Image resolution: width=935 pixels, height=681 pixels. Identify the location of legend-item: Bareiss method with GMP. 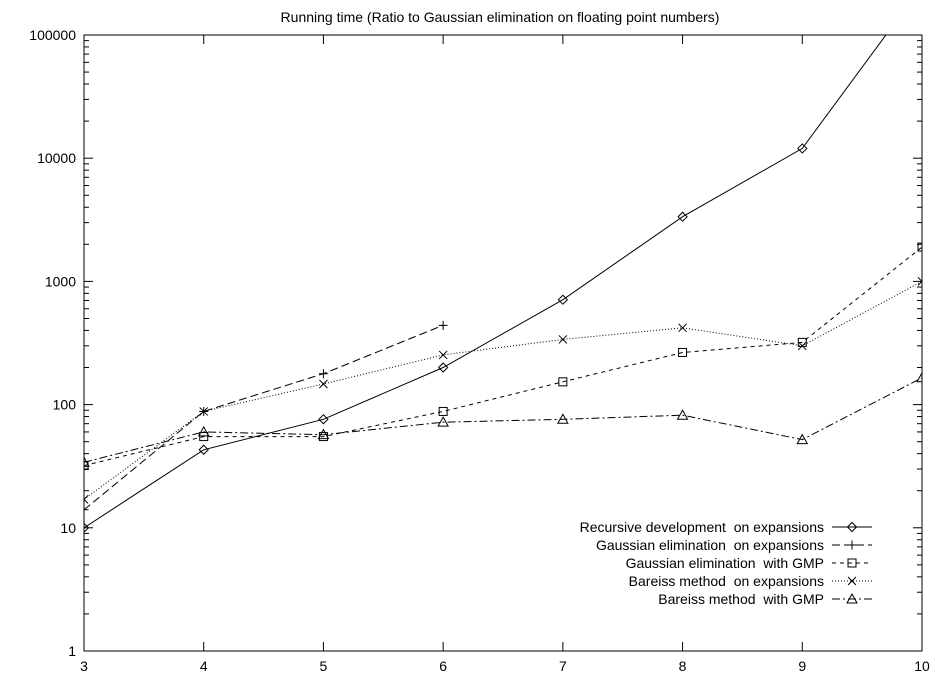
(765, 599).